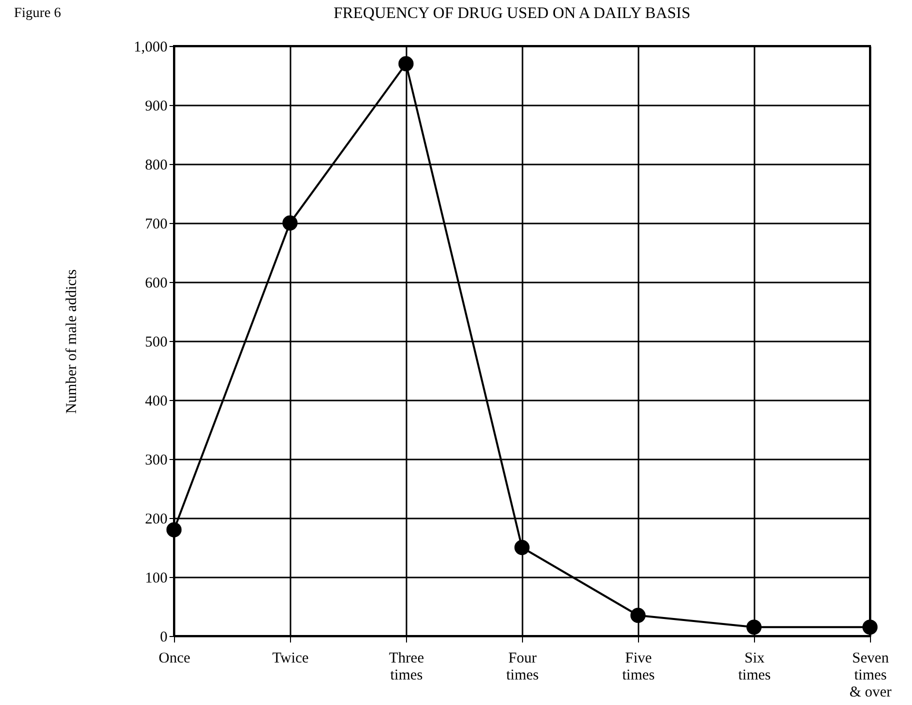 The height and width of the screenshot is (705, 912). I want to click on y-tick-label: 100, so click(156, 578).